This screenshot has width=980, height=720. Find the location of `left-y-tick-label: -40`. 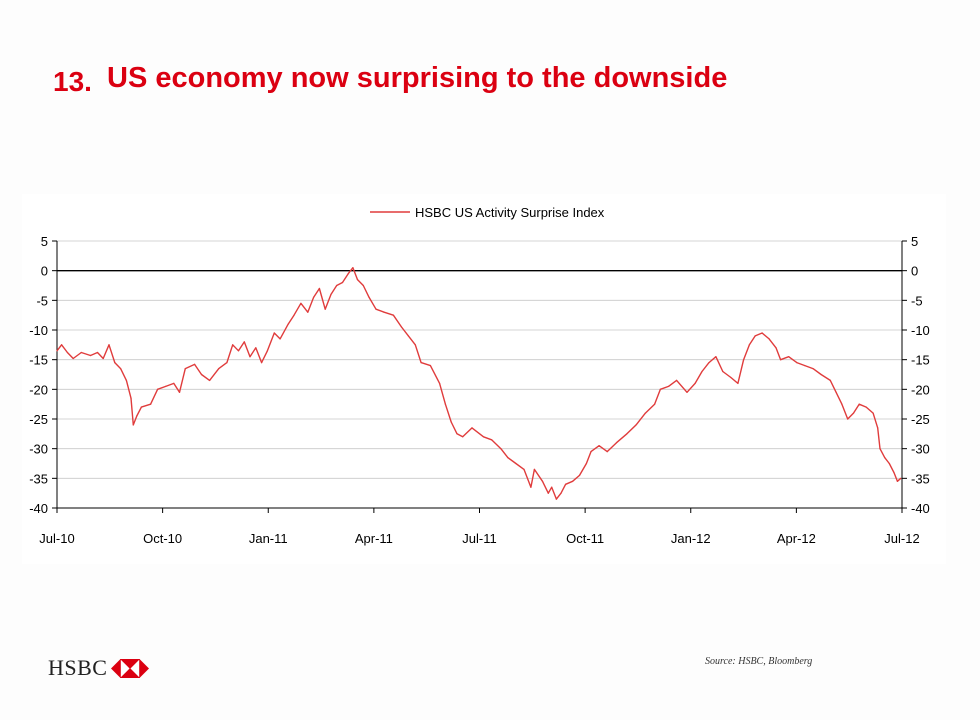

left-y-tick-label: -40 is located at coordinates (38, 508).